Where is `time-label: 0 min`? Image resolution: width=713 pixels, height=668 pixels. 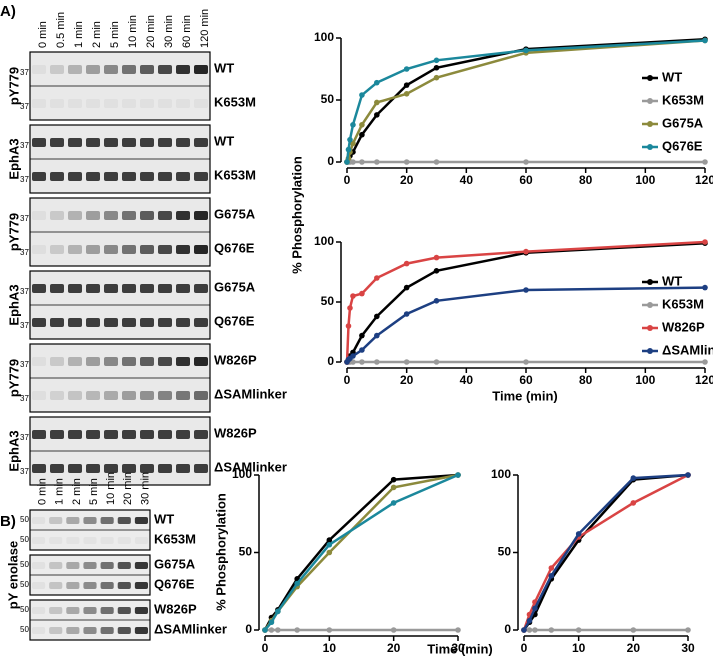
time-label: 0 min is located at coordinates (43, 34).